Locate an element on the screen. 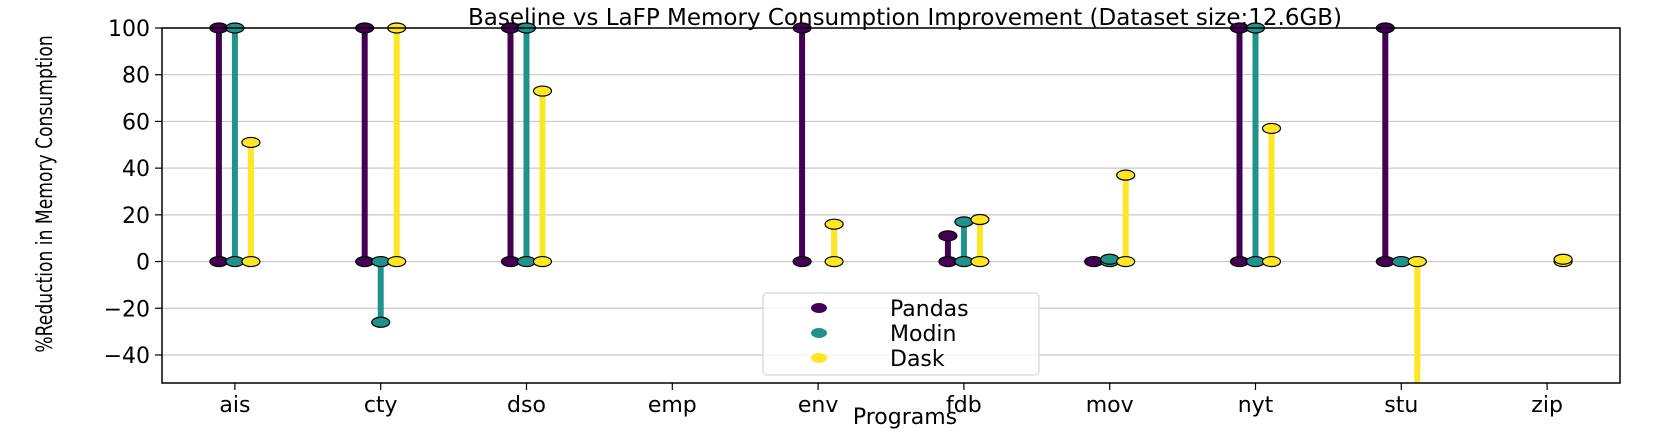 The width and height of the screenshot is (1661, 436). y-tick-label: 0 is located at coordinates (143, 263).